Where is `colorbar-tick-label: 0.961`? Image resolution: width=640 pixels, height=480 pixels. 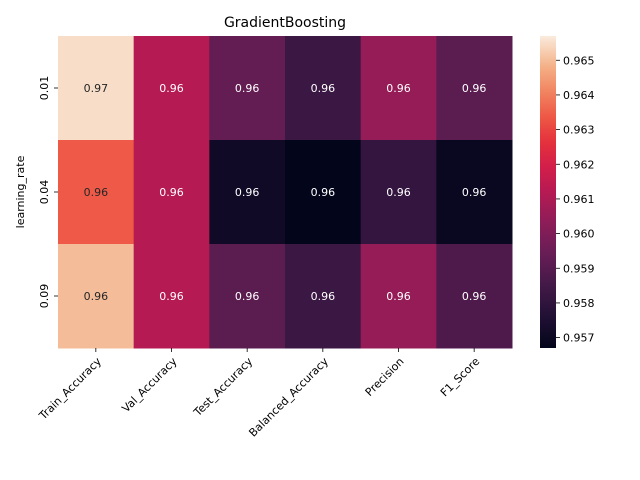
colorbar-tick-label: 0.961 is located at coordinates (579, 199).